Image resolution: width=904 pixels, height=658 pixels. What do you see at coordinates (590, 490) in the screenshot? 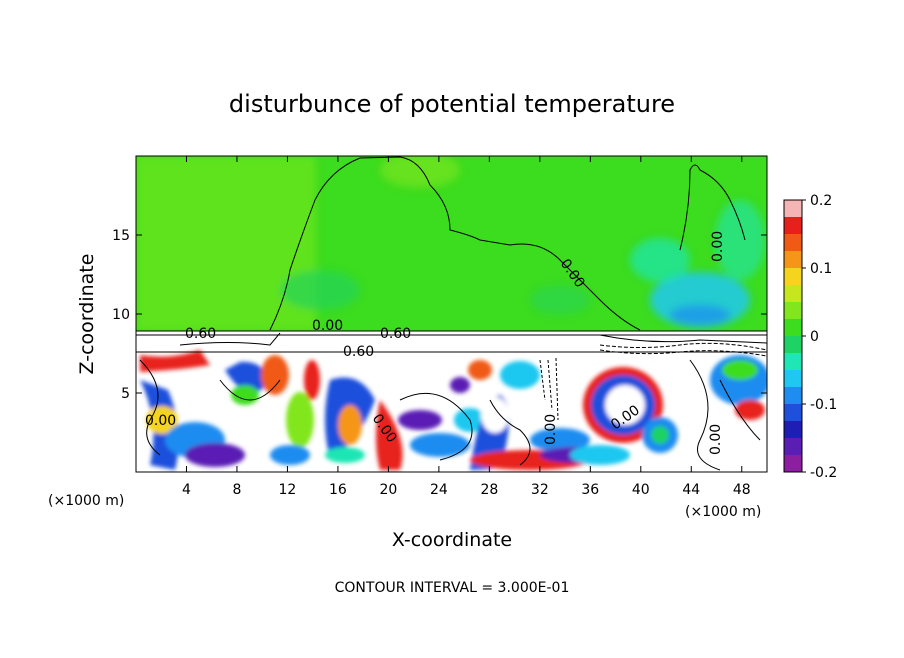
I see `x-tick-label: 36` at bounding box center [590, 490].